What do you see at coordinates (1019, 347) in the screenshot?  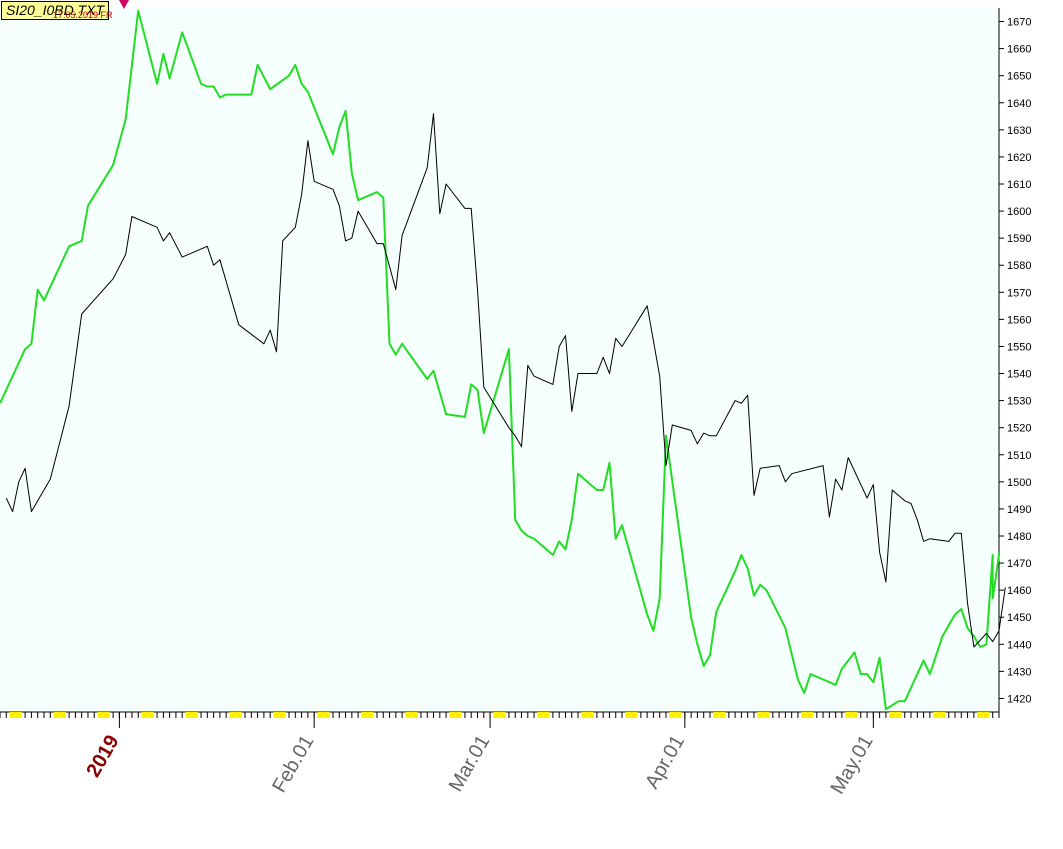 I see `y-tick-label: 1550` at bounding box center [1019, 347].